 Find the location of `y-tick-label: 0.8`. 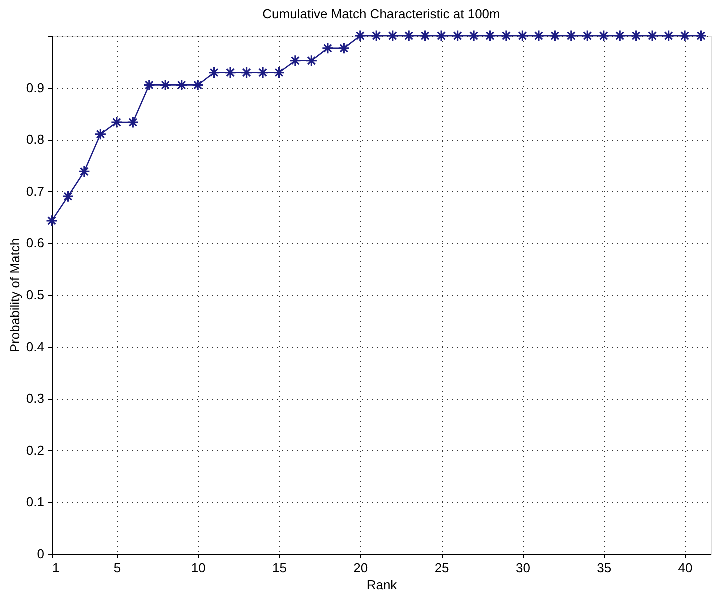

y-tick-label: 0.8 is located at coordinates (35, 140).